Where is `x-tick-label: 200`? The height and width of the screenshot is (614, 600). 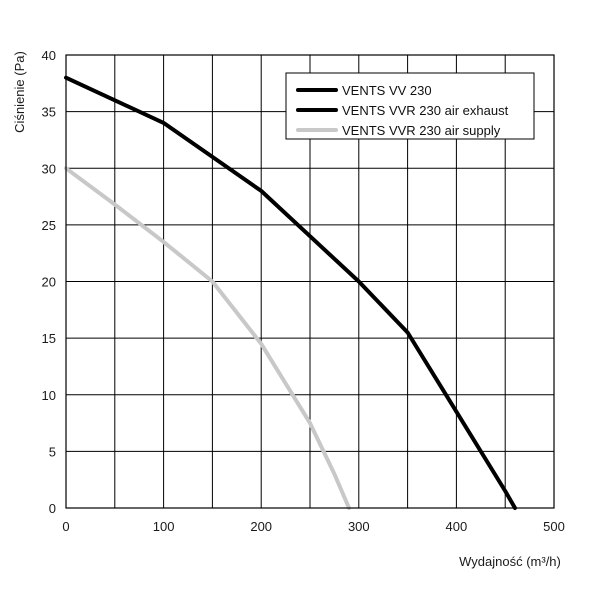
x-tick-label: 200 is located at coordinates (261, 526).